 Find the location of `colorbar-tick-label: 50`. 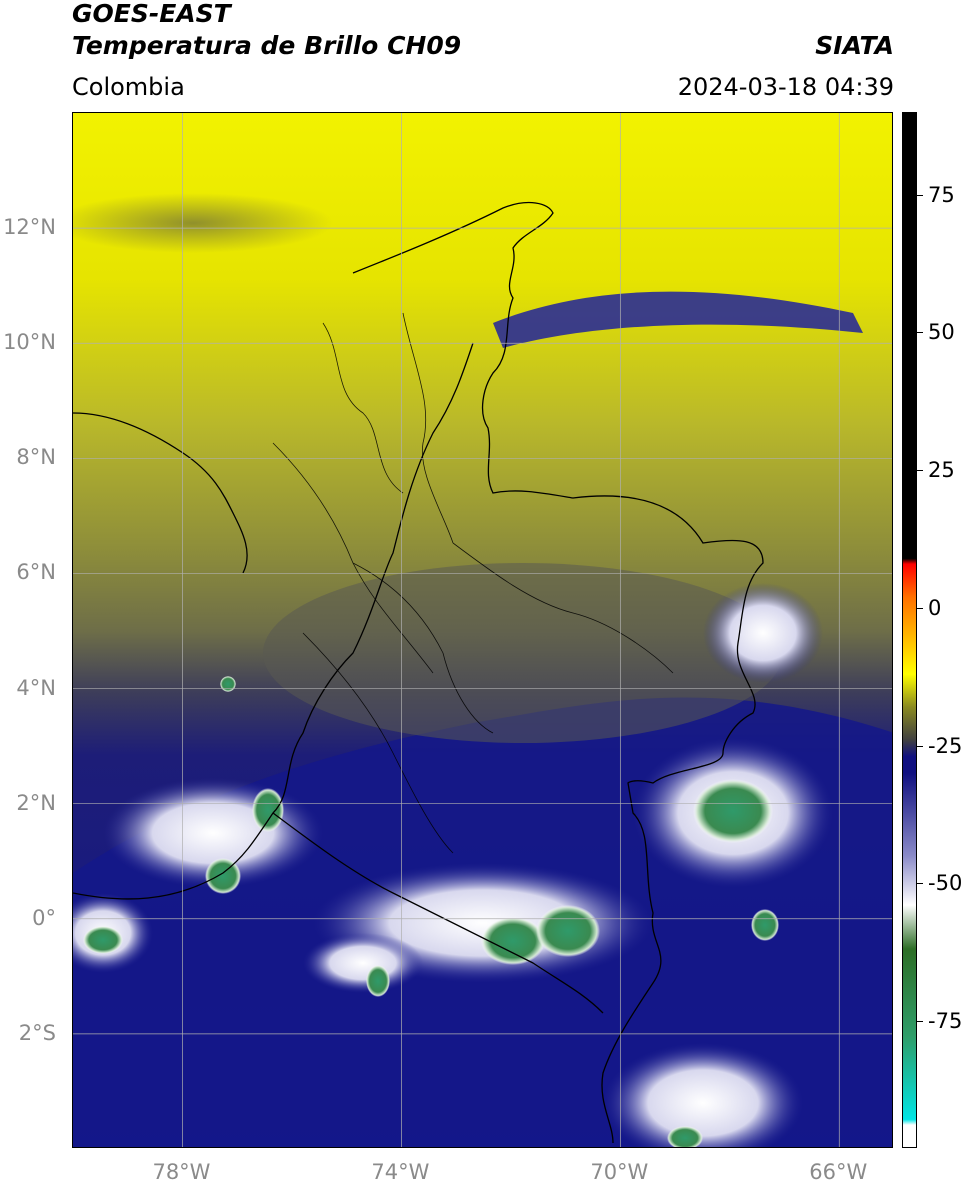

colorbar-tick-label: 50 is located at coordinates (941, 332).